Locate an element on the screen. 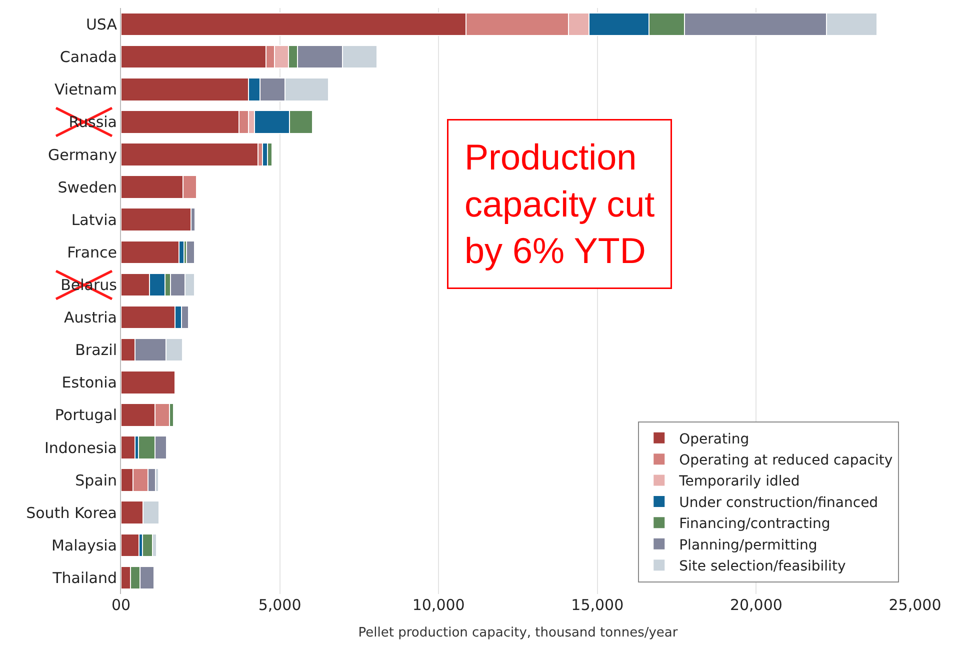 This screenshot has width=957, height=666. x-tick-label: 5,000 is located at coordinates (280, 605).